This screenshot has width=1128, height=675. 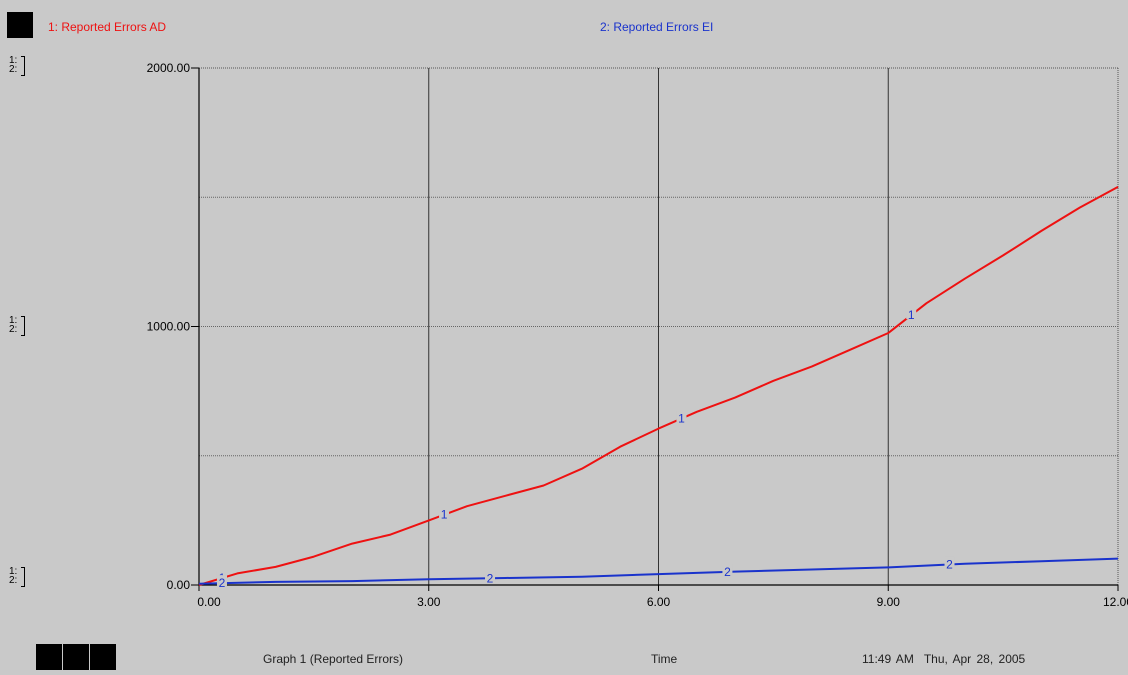 I want to click on graph-title: Graph 1 (Reported Errors), so click(x=333, y=659).